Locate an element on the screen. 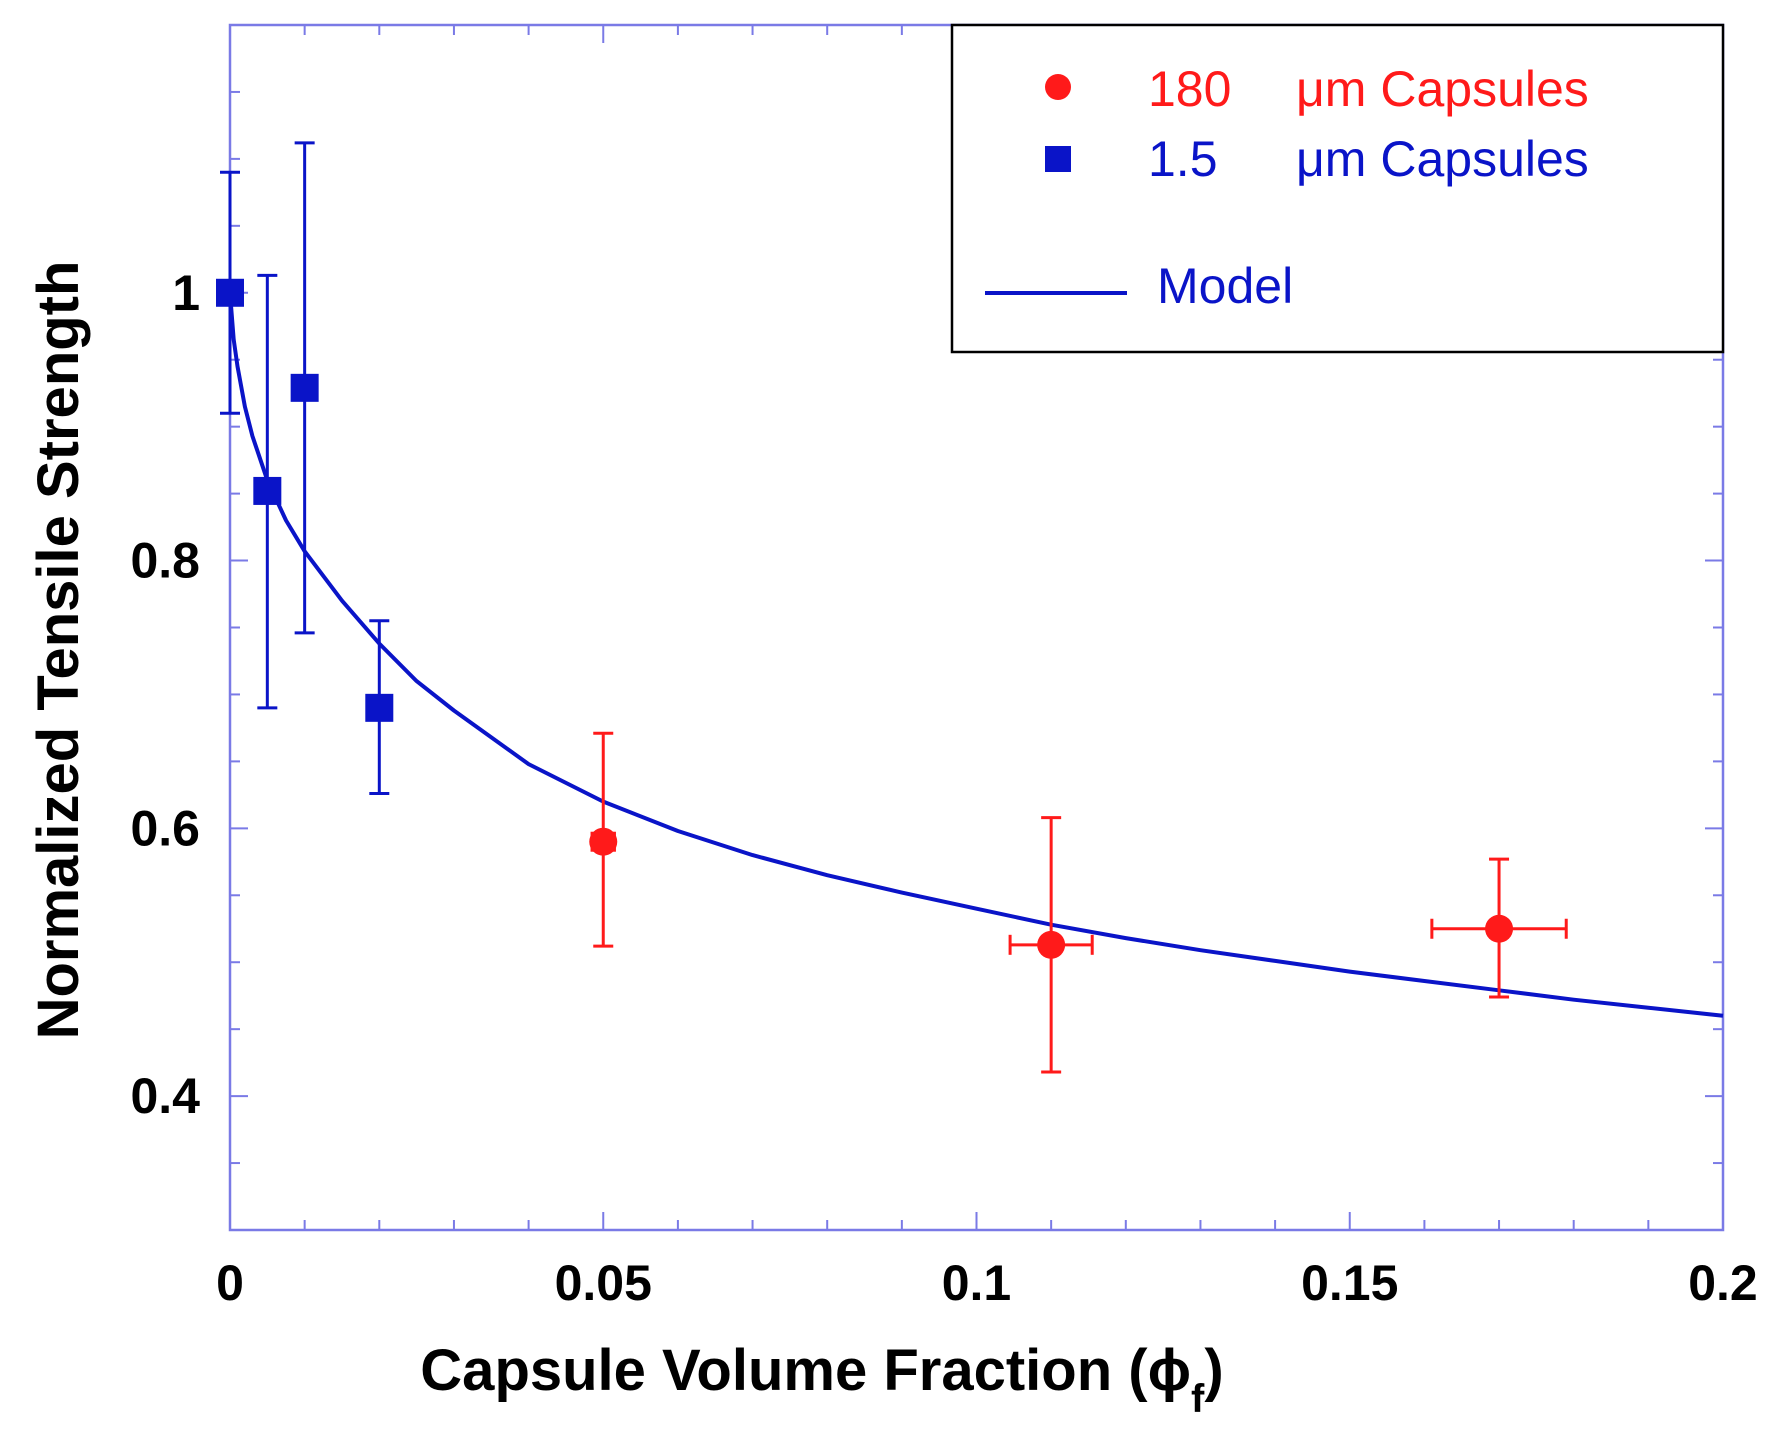 The image size is (1782, 1449). legend: 180 μm Capsules 1.5 μm Capsules Model is located at coordinates (1337, 188).